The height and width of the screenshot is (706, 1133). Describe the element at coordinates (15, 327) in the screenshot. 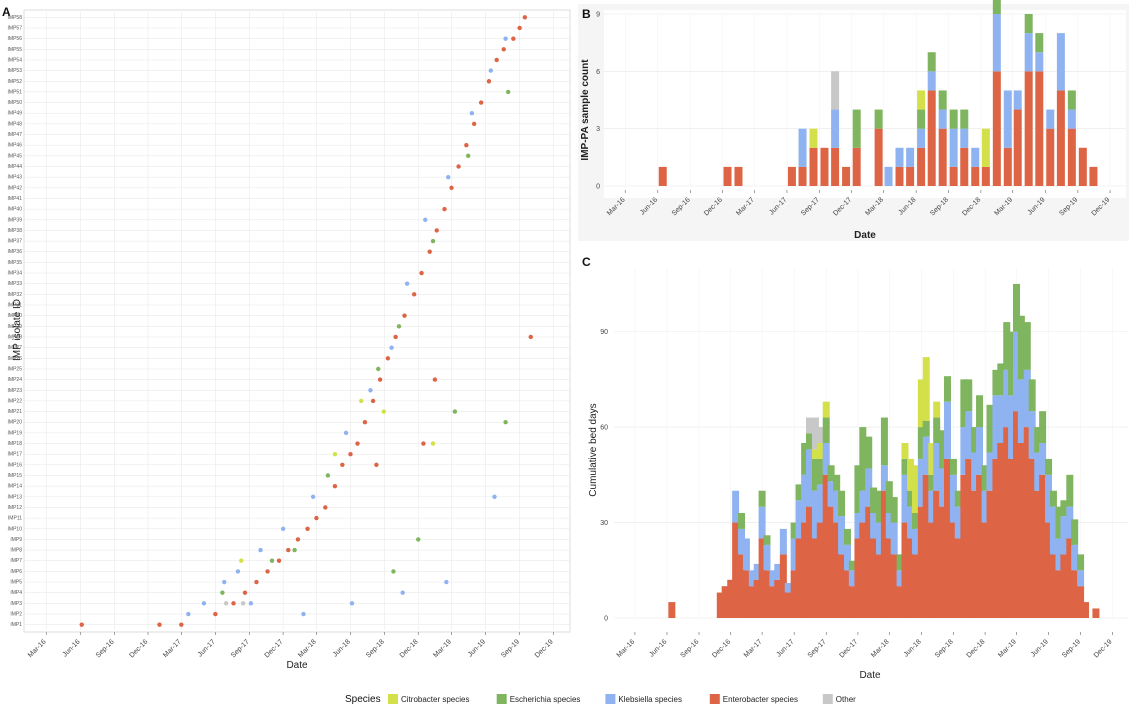

I see `row-label: IMP29` at that location.